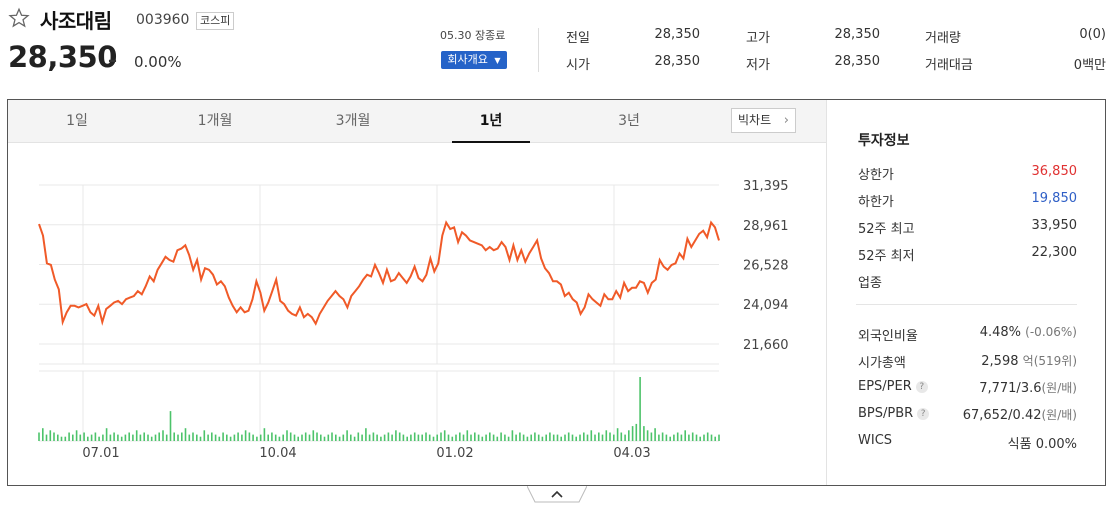 This screenshot has height=508, width=1114. Describe the element at coordinates (1054, 252) in the screenshot. I see `low52-value: 22,300` at that location.